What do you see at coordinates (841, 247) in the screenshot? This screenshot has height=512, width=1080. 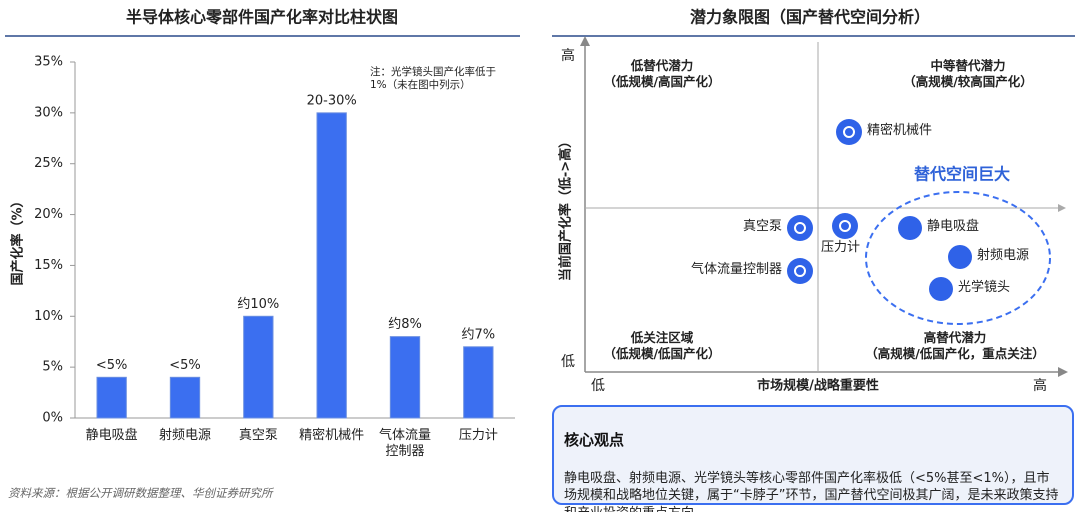 I see `point-label: 压力计` at bounding box center [841, 247].